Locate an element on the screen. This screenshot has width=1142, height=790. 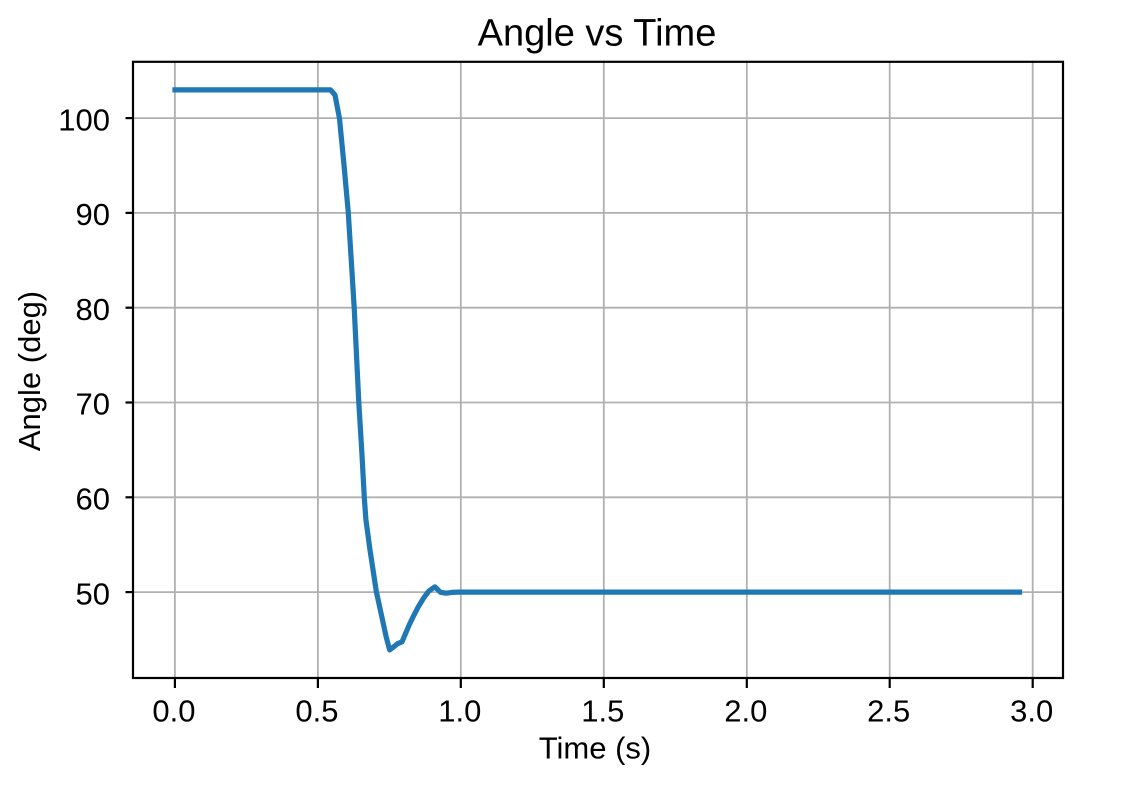
svg-text: Time (s) is located at coordinates (595, 748).